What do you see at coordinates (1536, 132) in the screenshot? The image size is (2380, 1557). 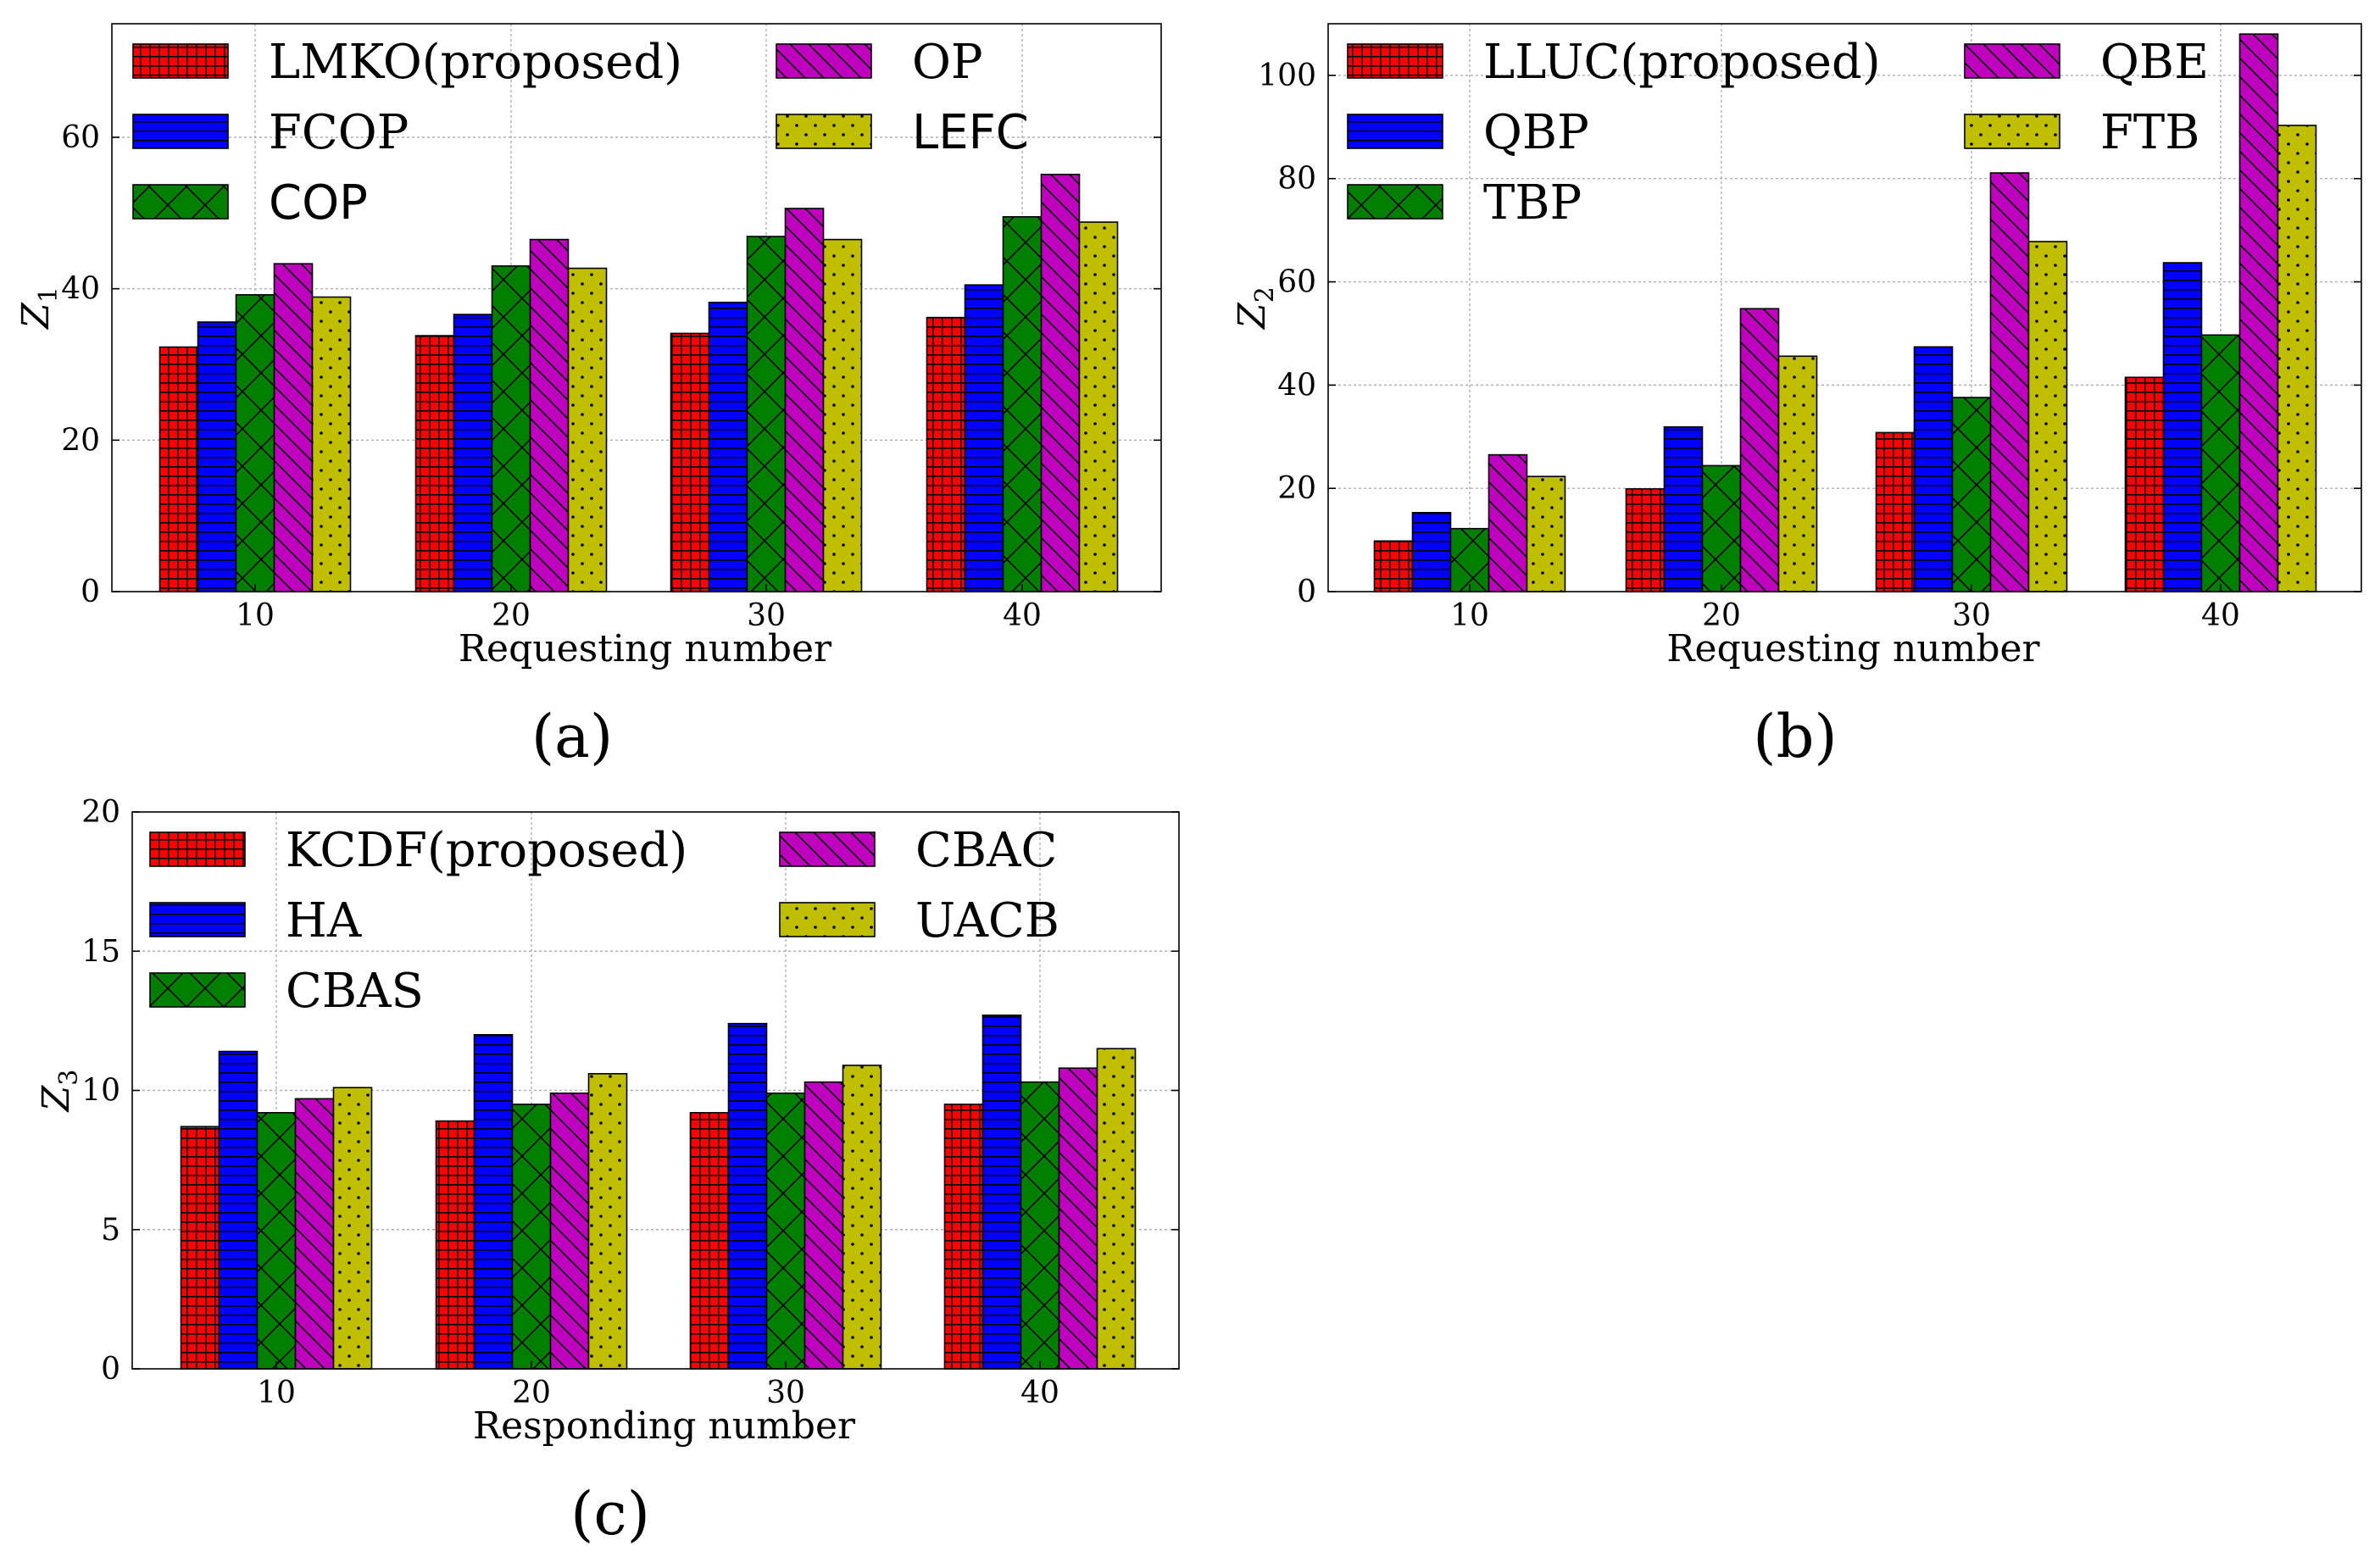 I see `legend-label: QBP` at bounding box center [1536, 132].